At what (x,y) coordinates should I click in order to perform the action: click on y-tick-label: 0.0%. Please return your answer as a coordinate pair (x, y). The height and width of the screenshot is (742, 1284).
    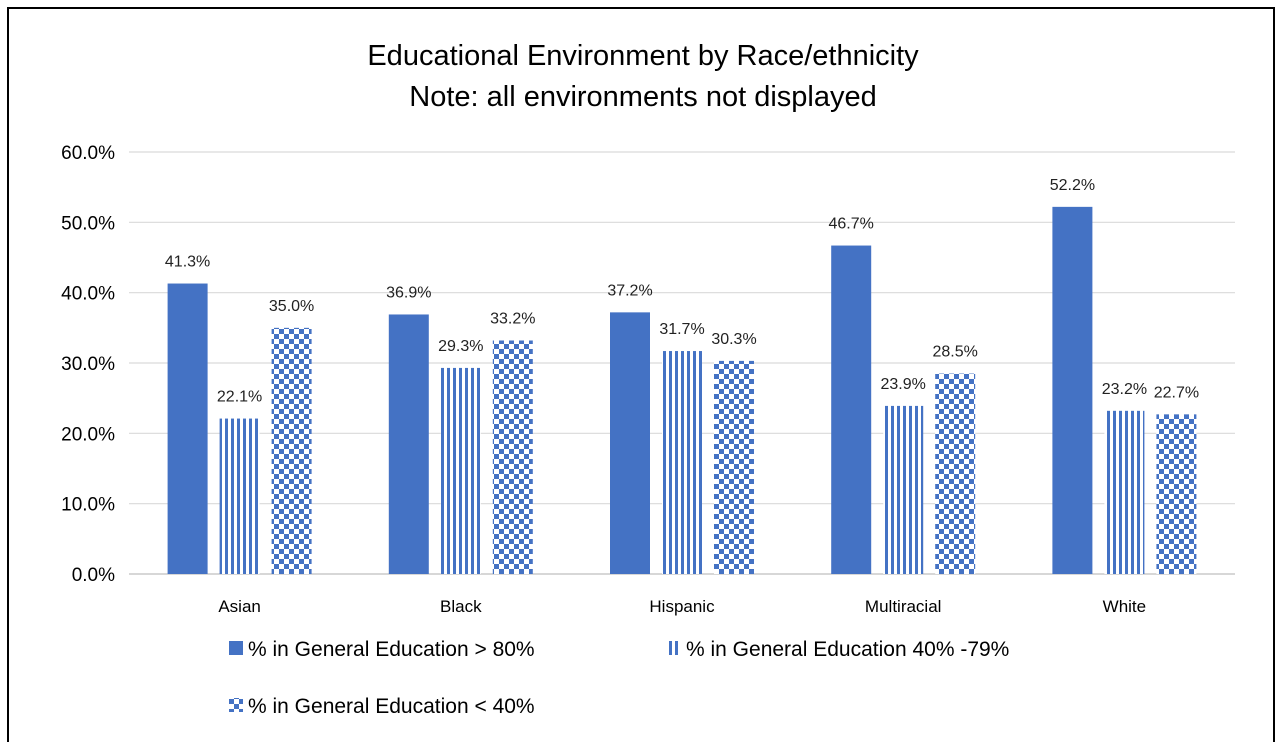
    Looking at the image, I should click on (93, 575).